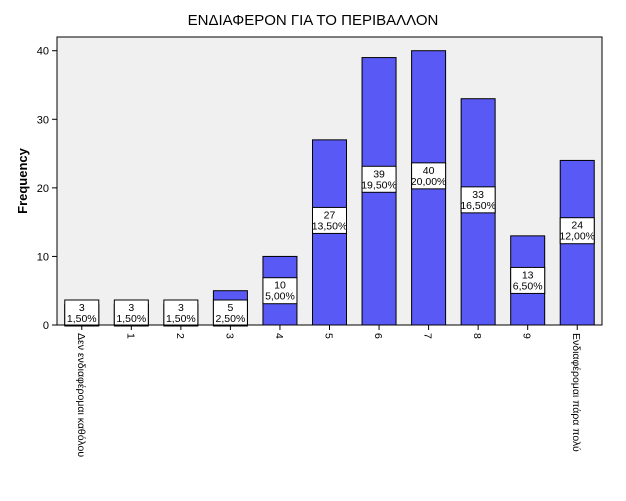 This screenshot has height=501, width=626. I want to click on data-label-percent: 19,50%, so click(379, 185).